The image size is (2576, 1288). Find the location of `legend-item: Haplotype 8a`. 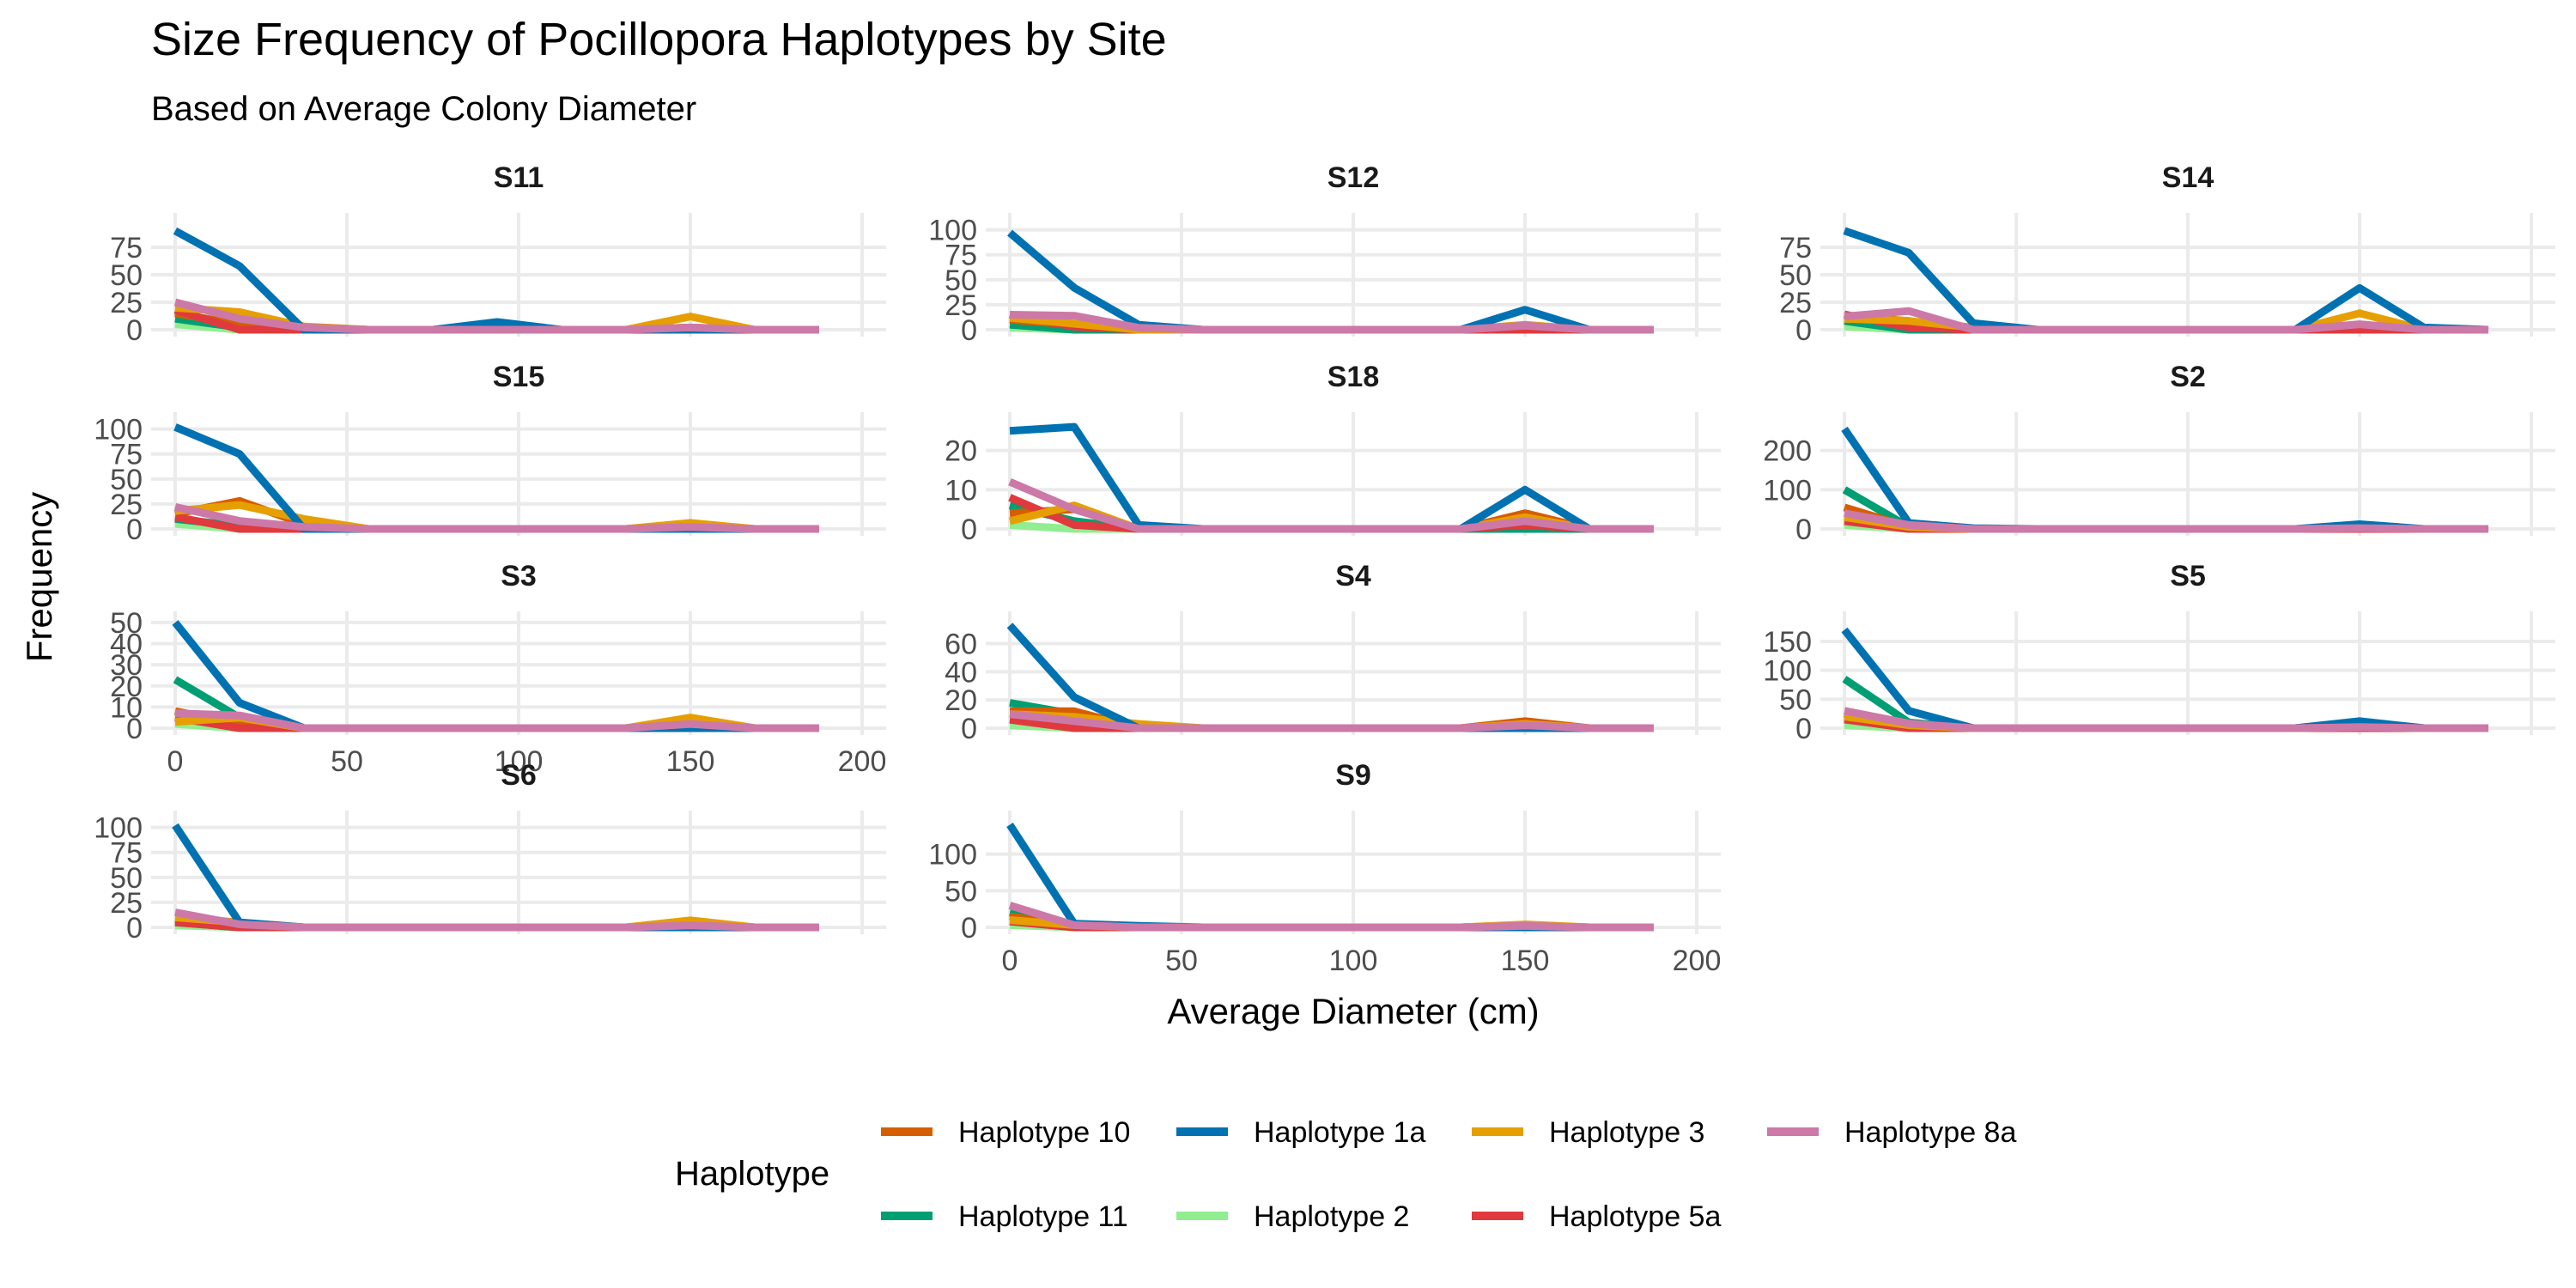

legend-item: Haplotype 8a is located at coordinates (1892, 1133).